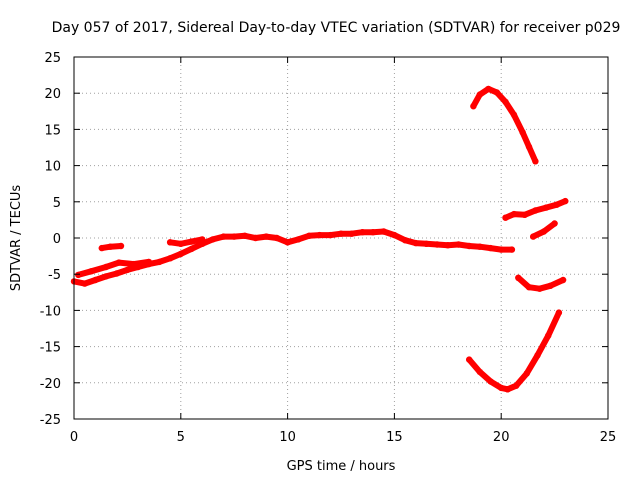  Describe the element at coordinates (50, 384) in the screenshot. I see `y-tick-label: -20` at that location.